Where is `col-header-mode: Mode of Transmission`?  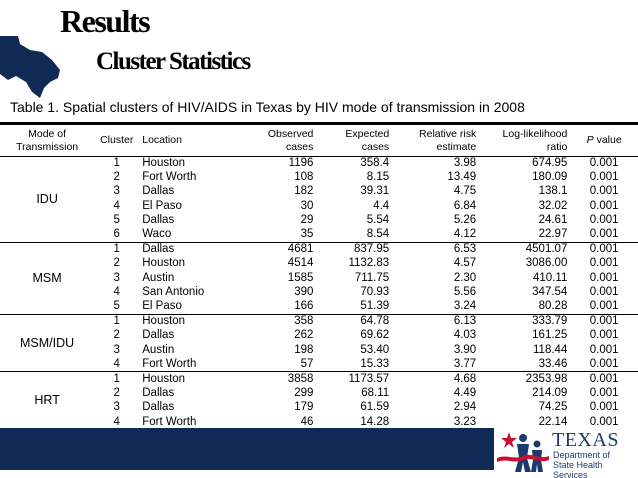
col-header-mode: Mode of Transmission is located at coordinates (47, 141).